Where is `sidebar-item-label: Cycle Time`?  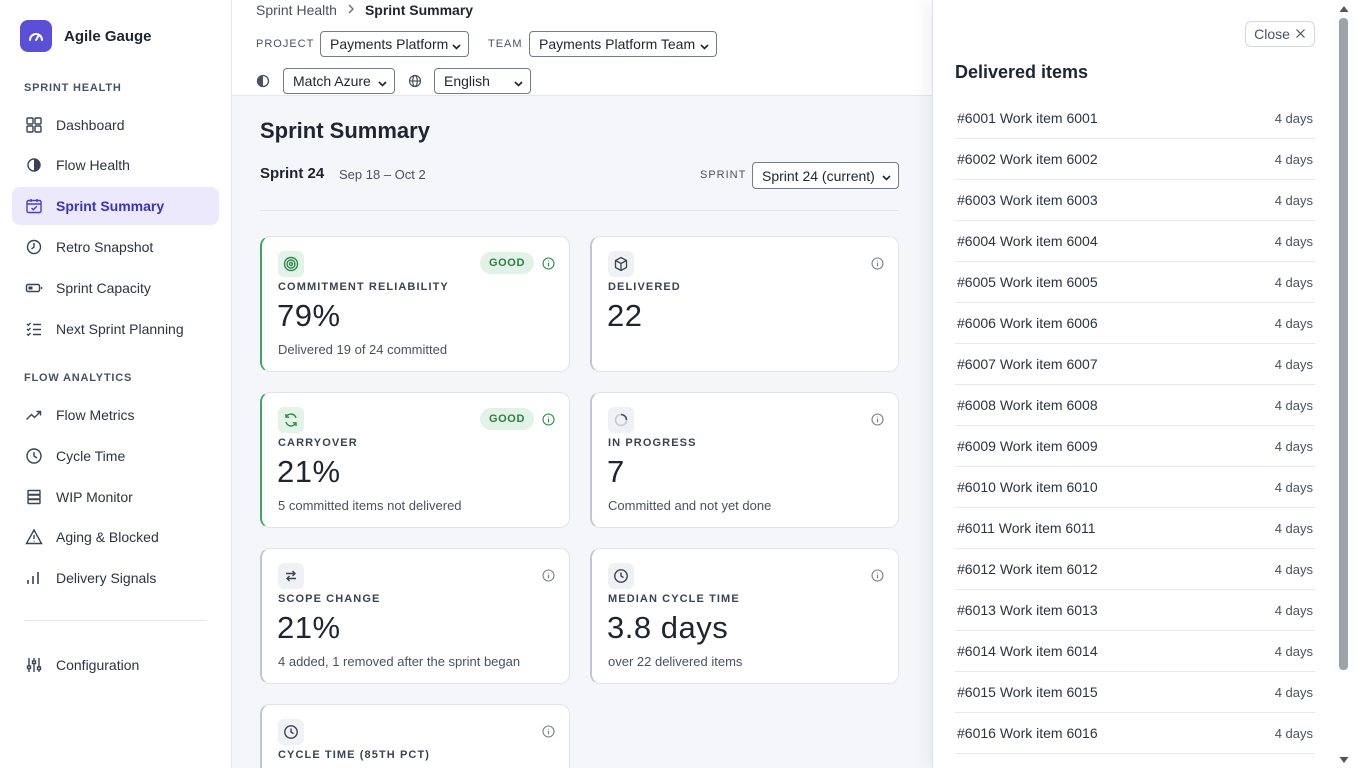 sidebar-item-label: Cycle Time is located at coordinates (91, 456).